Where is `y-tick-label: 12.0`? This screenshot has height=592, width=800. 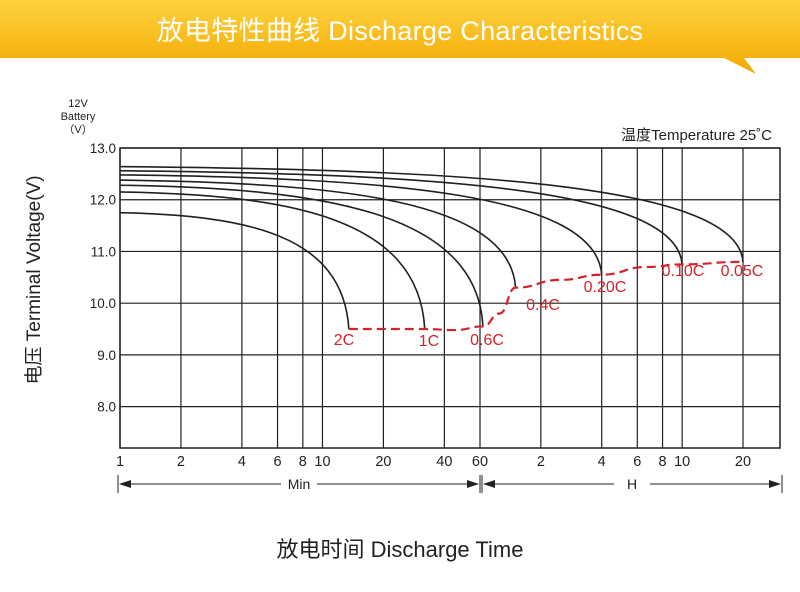
y-tick-label: 12.0 is located at coordinates (103, 200).